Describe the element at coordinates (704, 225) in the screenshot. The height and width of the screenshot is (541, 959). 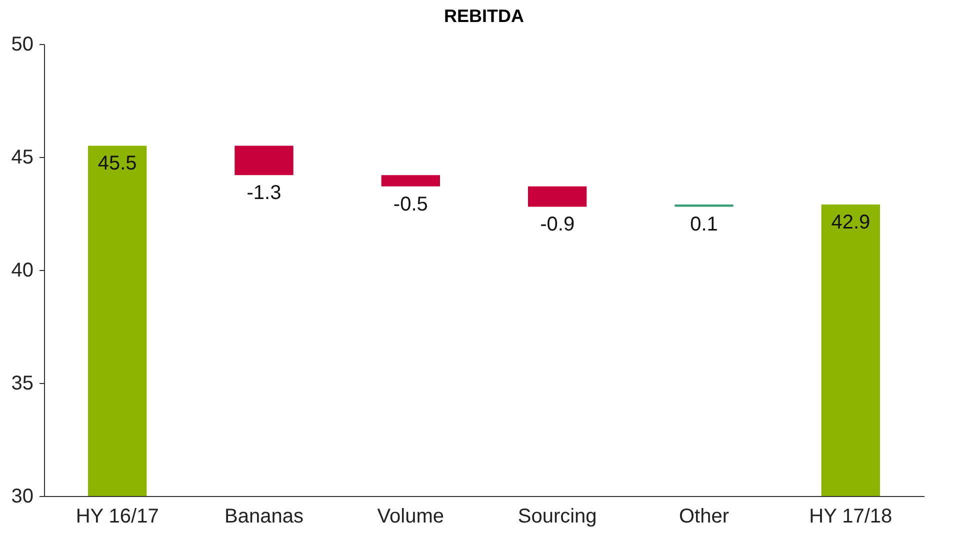
I see `data-label: 0.1` at that location.